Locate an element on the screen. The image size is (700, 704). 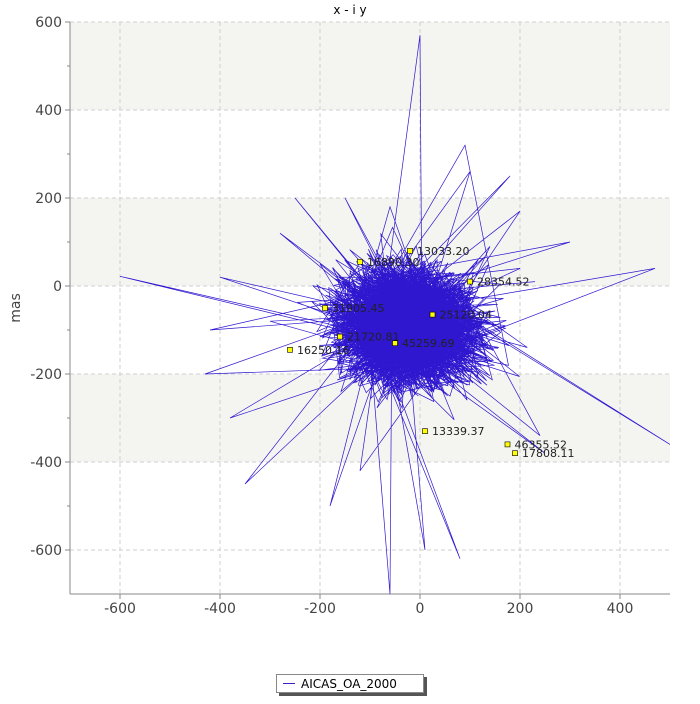
data-point-label: 13033.20 is located at coordinates (443, 251).